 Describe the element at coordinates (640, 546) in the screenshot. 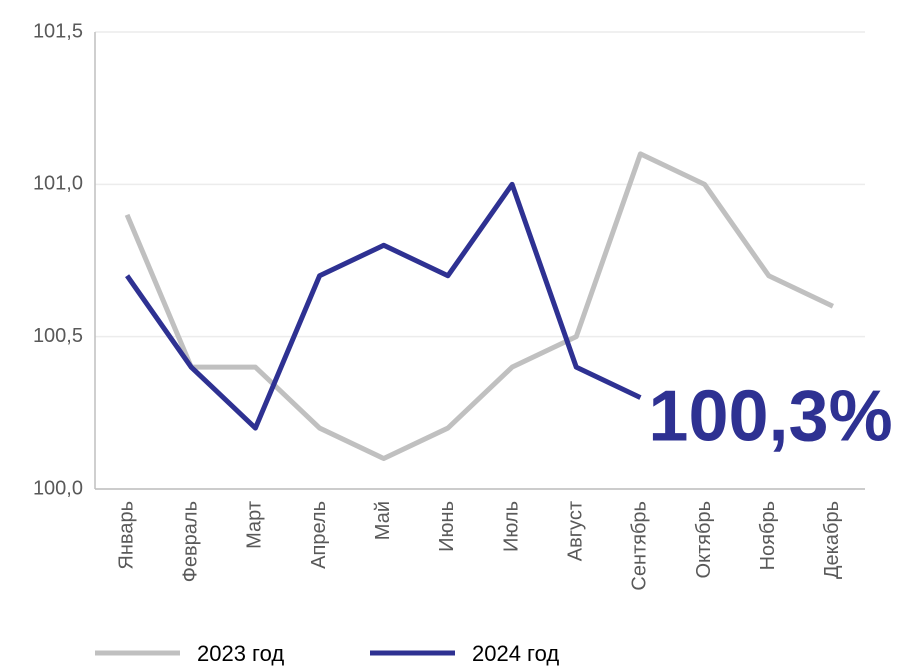

I see `x-tick-label: Сентябрь` at that location.